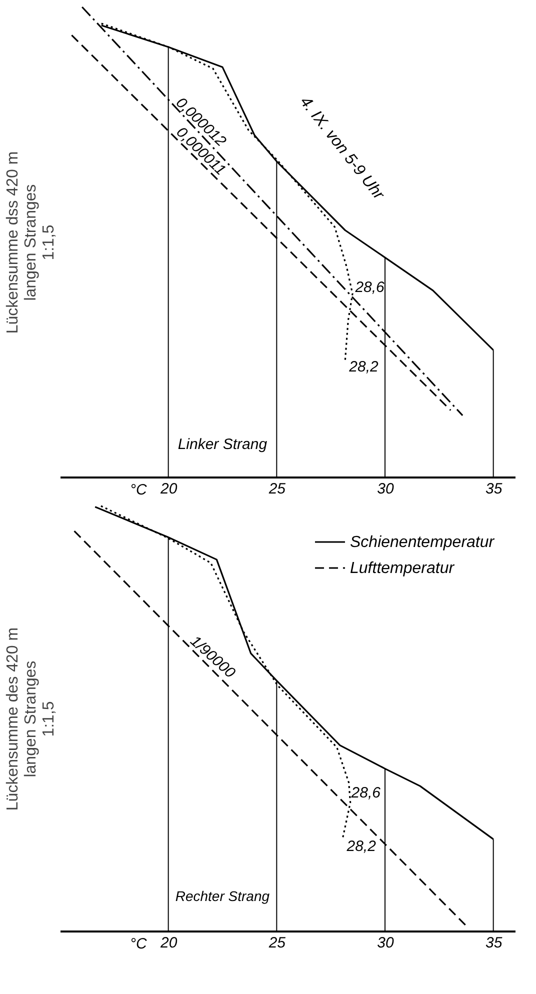 This screenshot has height=994, width=536. What do you see at coordinates (222, 896) in the screenshot?
I see `annotation: Rechter Strang` at bounding box center [222, 896].